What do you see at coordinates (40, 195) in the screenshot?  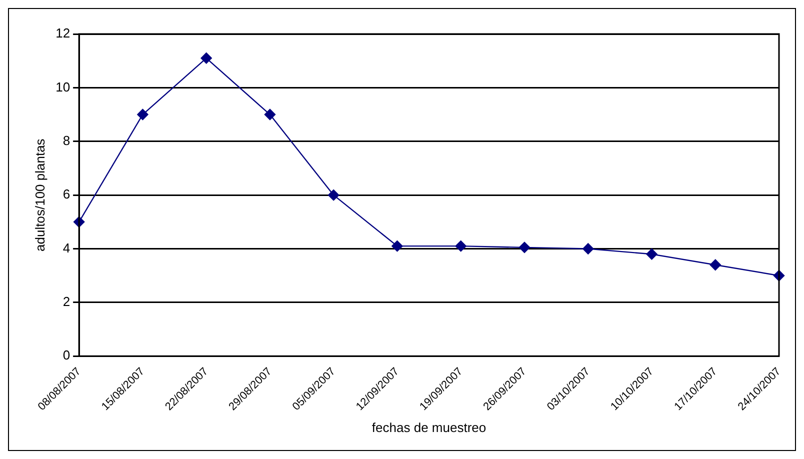 I see `y-axis-title: adultos/100 plantas` at bounding box center [40, 195].